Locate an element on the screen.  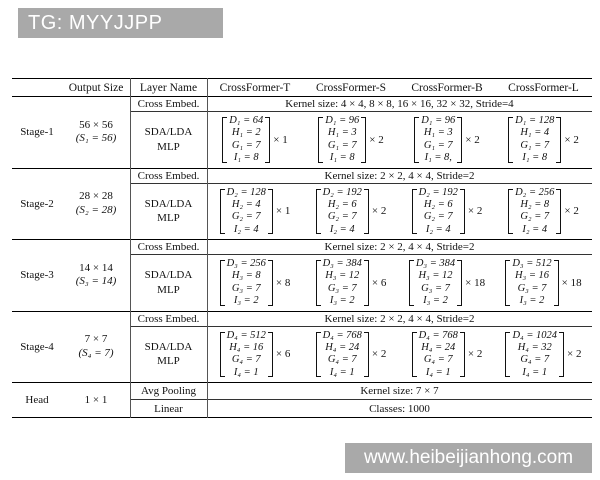
matrix-cell: D₃ = 384 H₃ = 12 G₃ = 7 I₃ = 2 × 6 is located at coordinates (351, 283).